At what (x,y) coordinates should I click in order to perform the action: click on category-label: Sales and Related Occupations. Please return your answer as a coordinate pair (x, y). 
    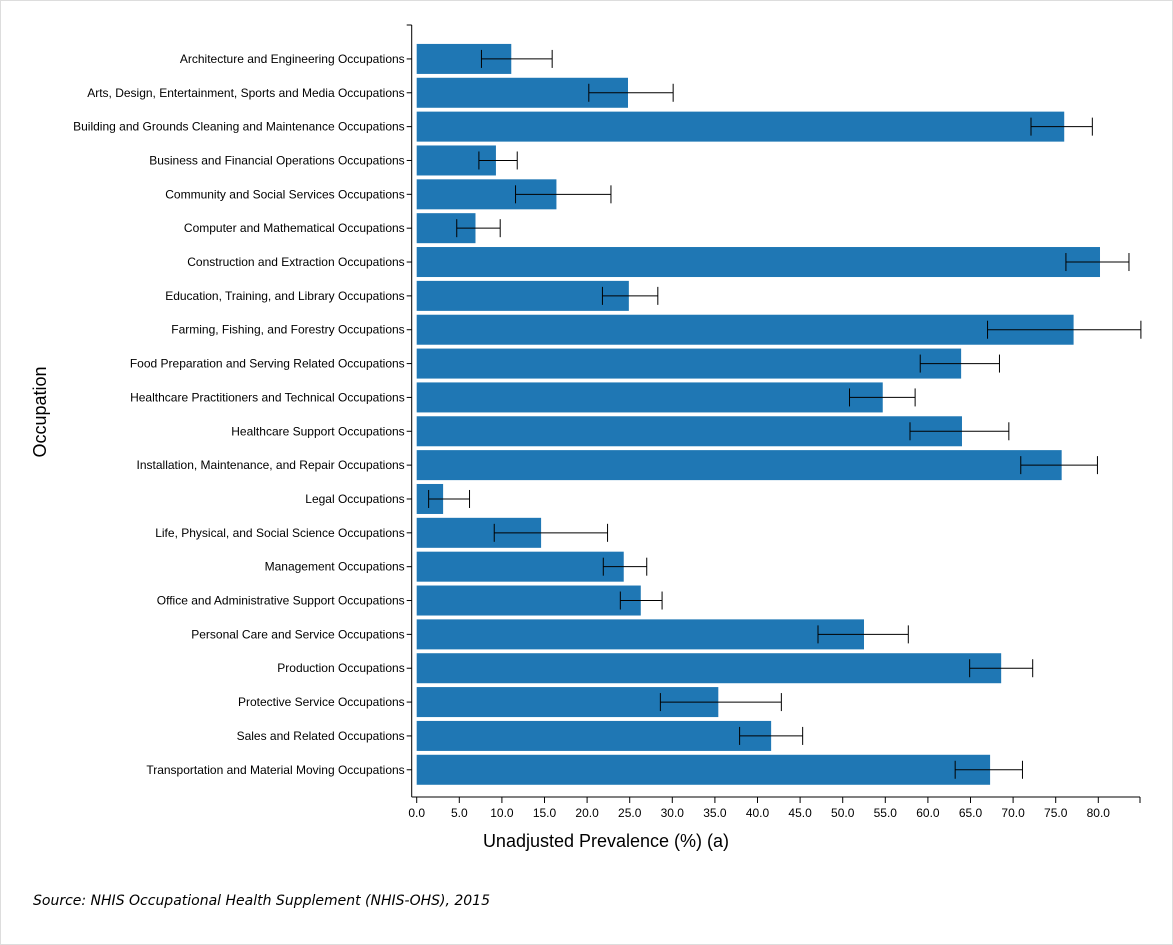
    Looking at the image, I should click on (321, 736).